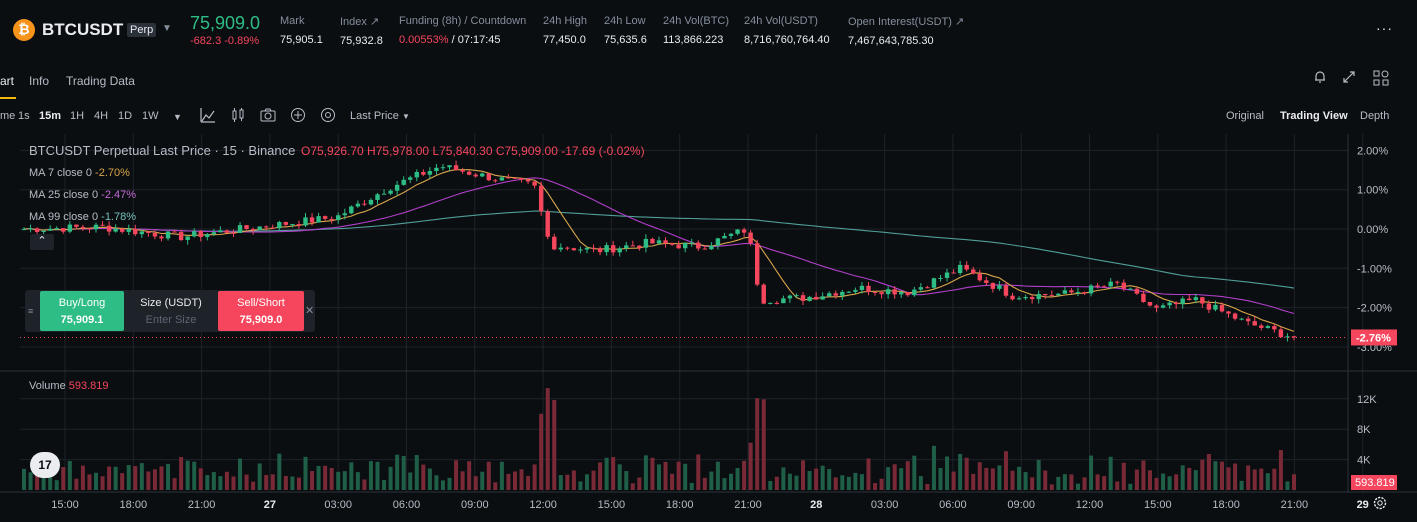 The image size is (1417, 522). I want to click on tab-chart: art, so click(7, 81).